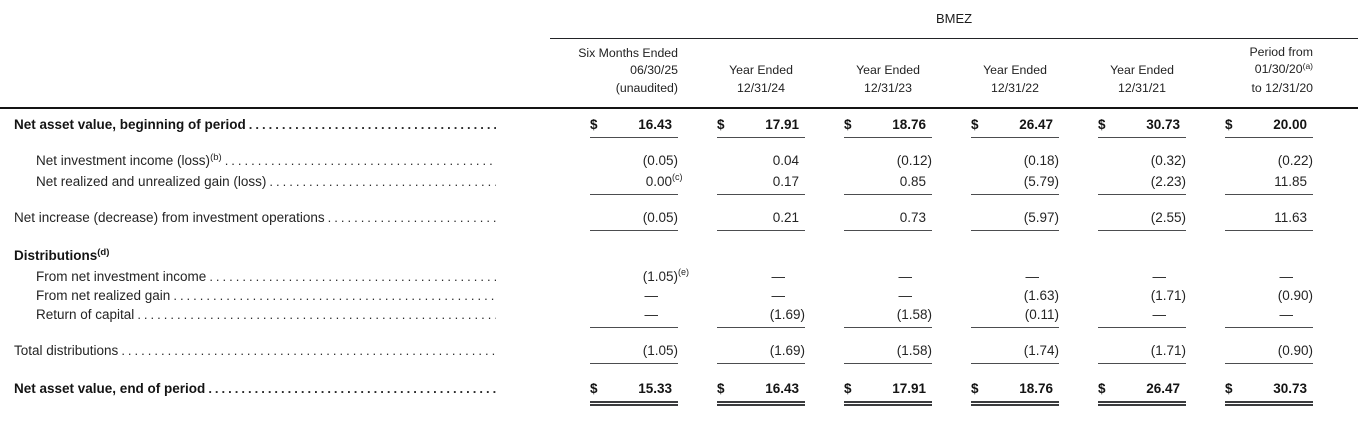  Describe the element at coordinates (1041, 160) in the screenshot. I see `value: (0.18)` at that location.